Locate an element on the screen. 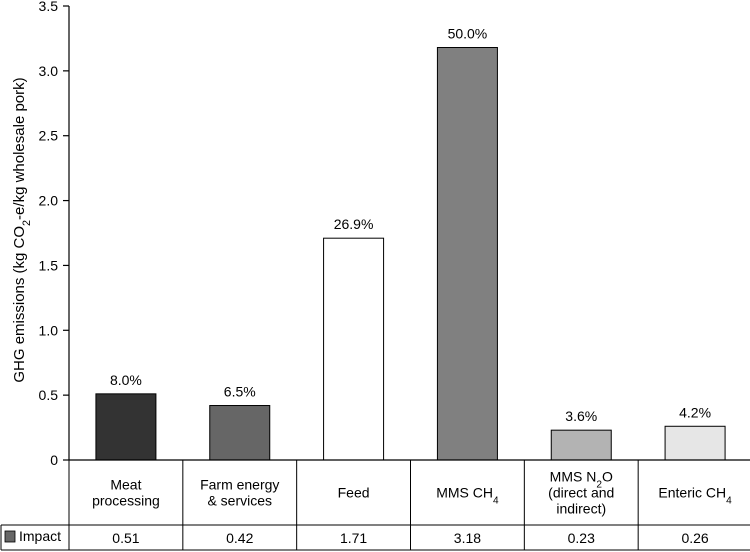 This screenshot has width=750, height=552. y-tick-label: 1.0 is located at coordinates (49, 330).